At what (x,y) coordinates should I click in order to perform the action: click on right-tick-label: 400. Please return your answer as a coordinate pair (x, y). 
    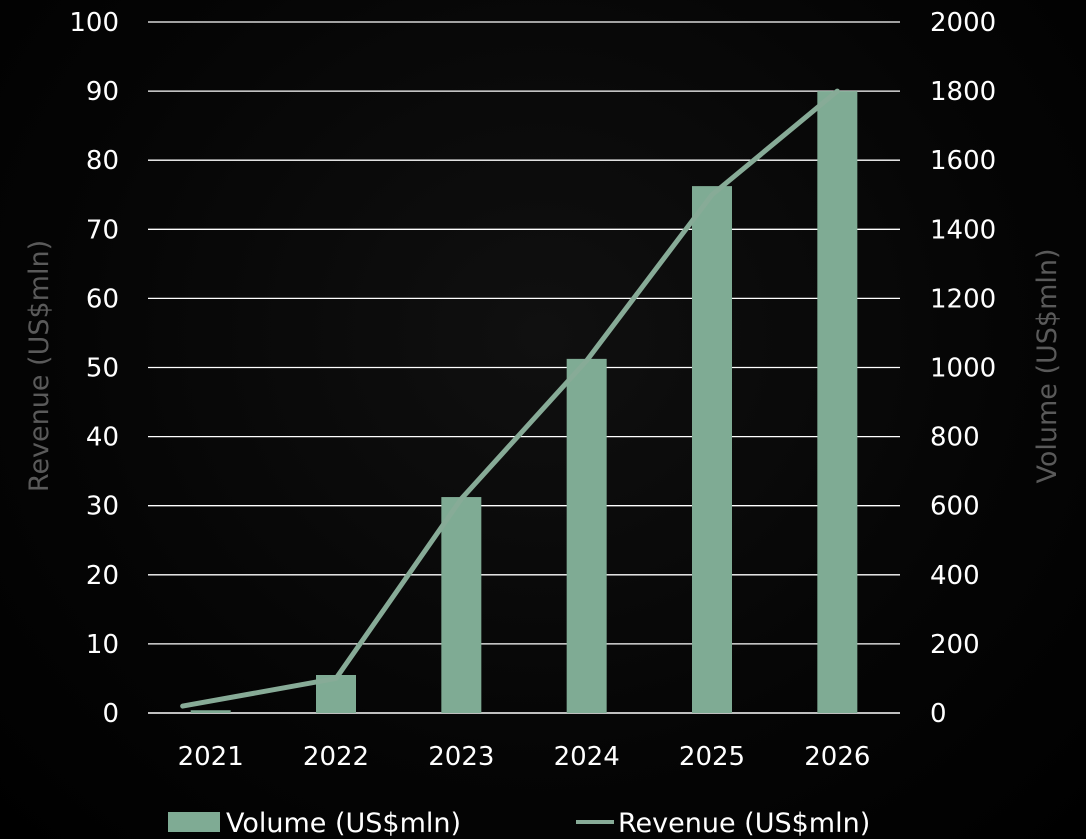
    Looking at the image, I should click on (955, 576).